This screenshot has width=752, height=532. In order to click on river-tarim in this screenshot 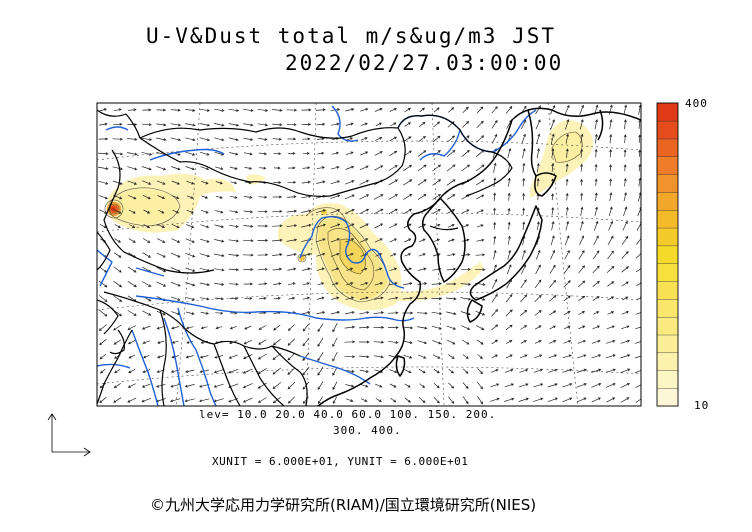, I will do `click(187, 154)`.